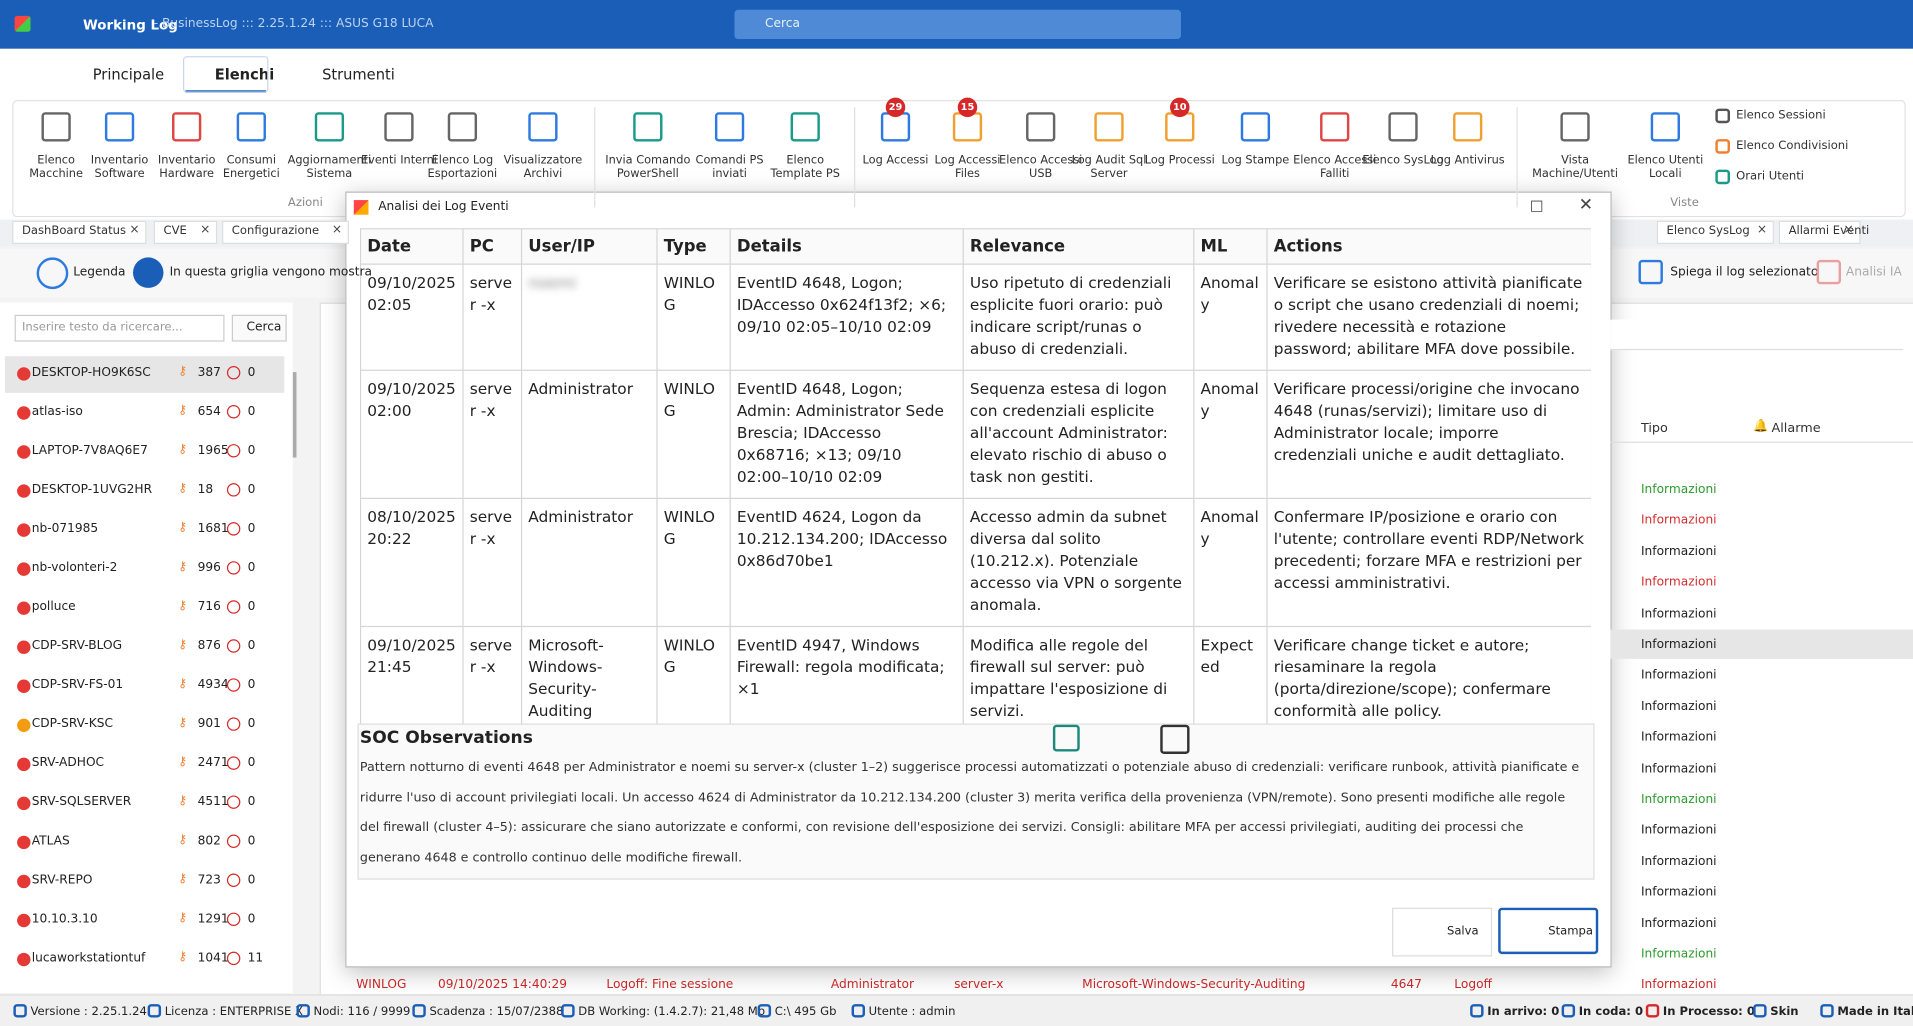  What do you see at coordinates (589, 317) in the screenshot?
I see `table-cell: noemi` at bounding box center [589, 317].